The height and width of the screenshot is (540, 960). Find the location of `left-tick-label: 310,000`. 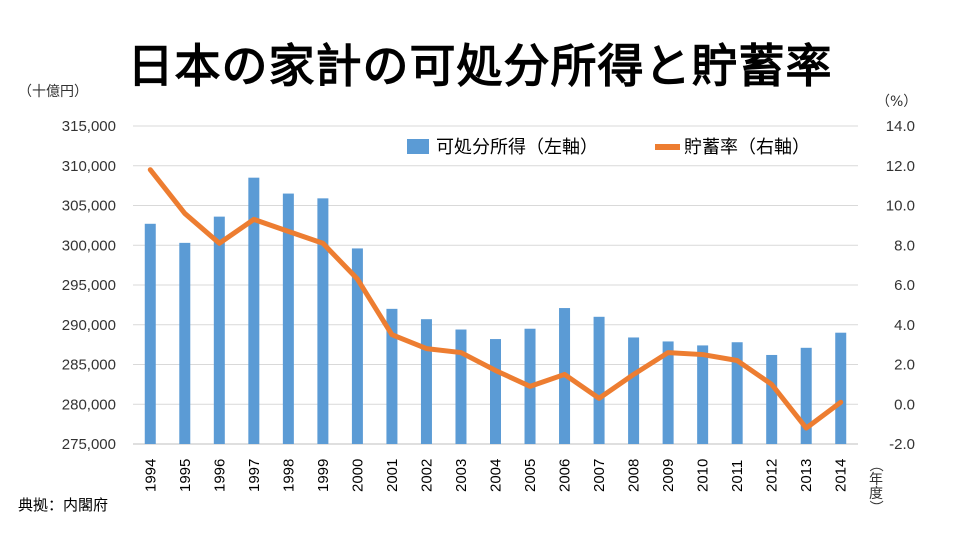

left-tick-label: 310,000 is located at coordinates (89, 166).